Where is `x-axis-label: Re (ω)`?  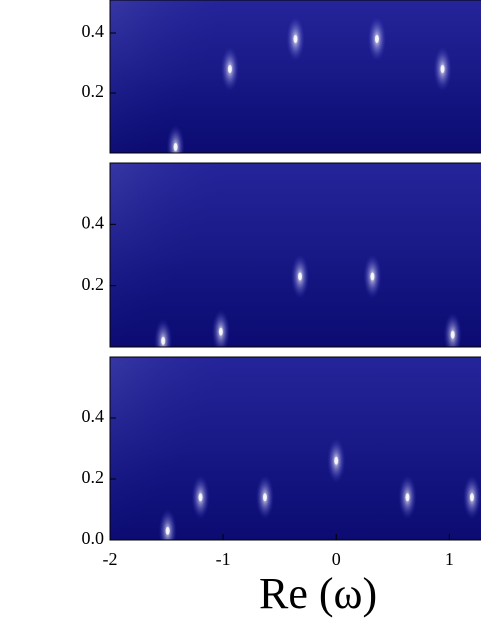 x-axis-label: Re (ω) is located at coordinates (318, 593).